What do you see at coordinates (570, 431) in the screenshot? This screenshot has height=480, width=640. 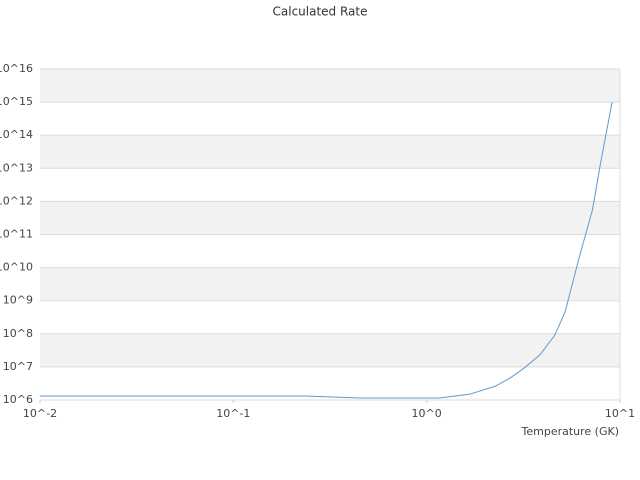 I see `x-axis-label: Temperature (GK)` at bounding box center [570, 431].